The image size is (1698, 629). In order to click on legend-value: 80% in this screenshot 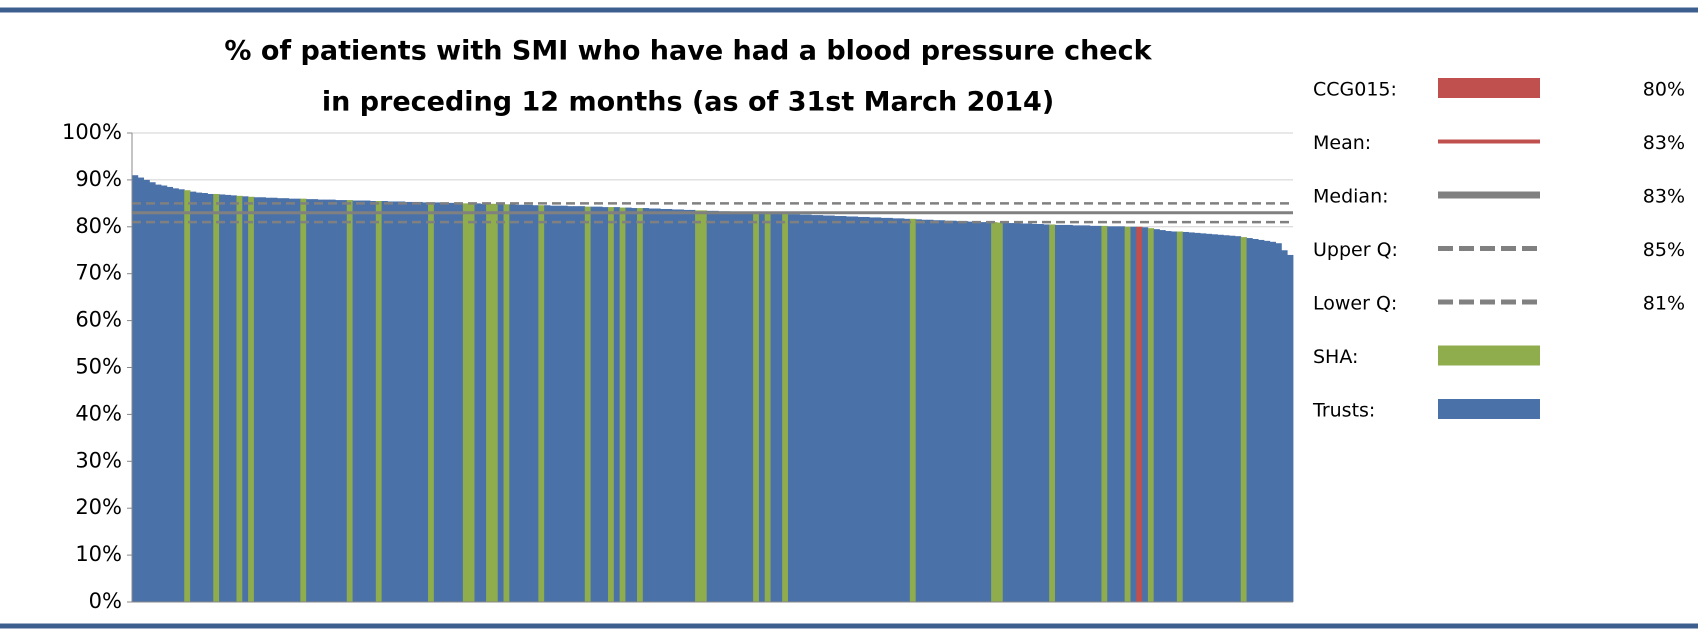, I will do `click(1664, 90)`.